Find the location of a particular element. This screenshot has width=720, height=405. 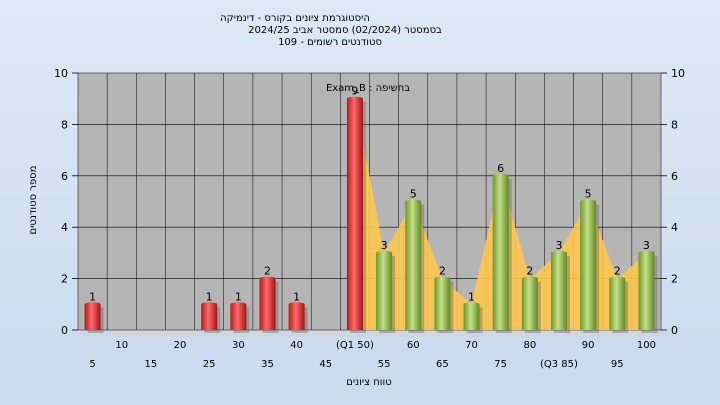

x-axis-title: טווח ציונים is located at coordinates (368, 382).